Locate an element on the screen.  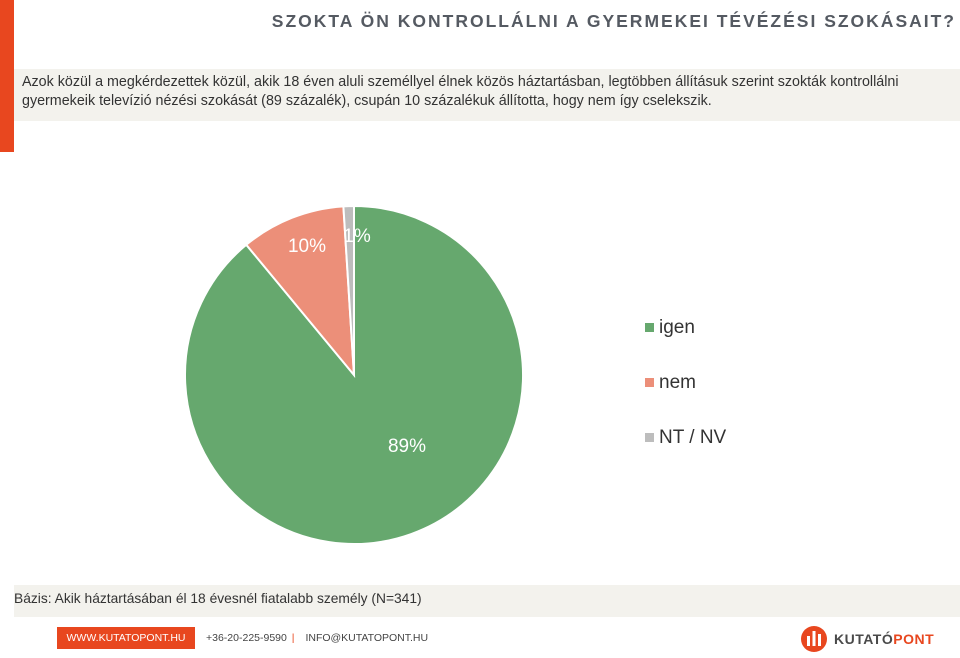
brand-name-part1: KUTATÓ is located at coordinates (864, 639).